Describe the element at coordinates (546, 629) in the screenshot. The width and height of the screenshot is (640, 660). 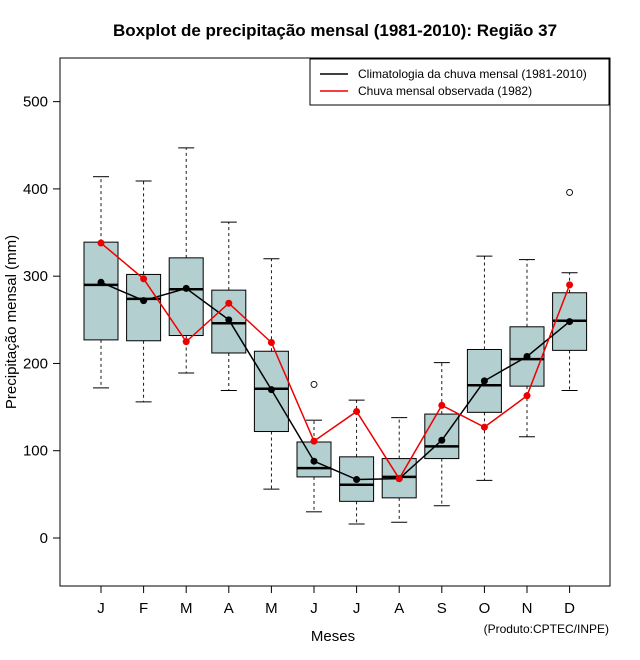
I see `product-credit: (Produto:CPTEC/INPE)` at that location.